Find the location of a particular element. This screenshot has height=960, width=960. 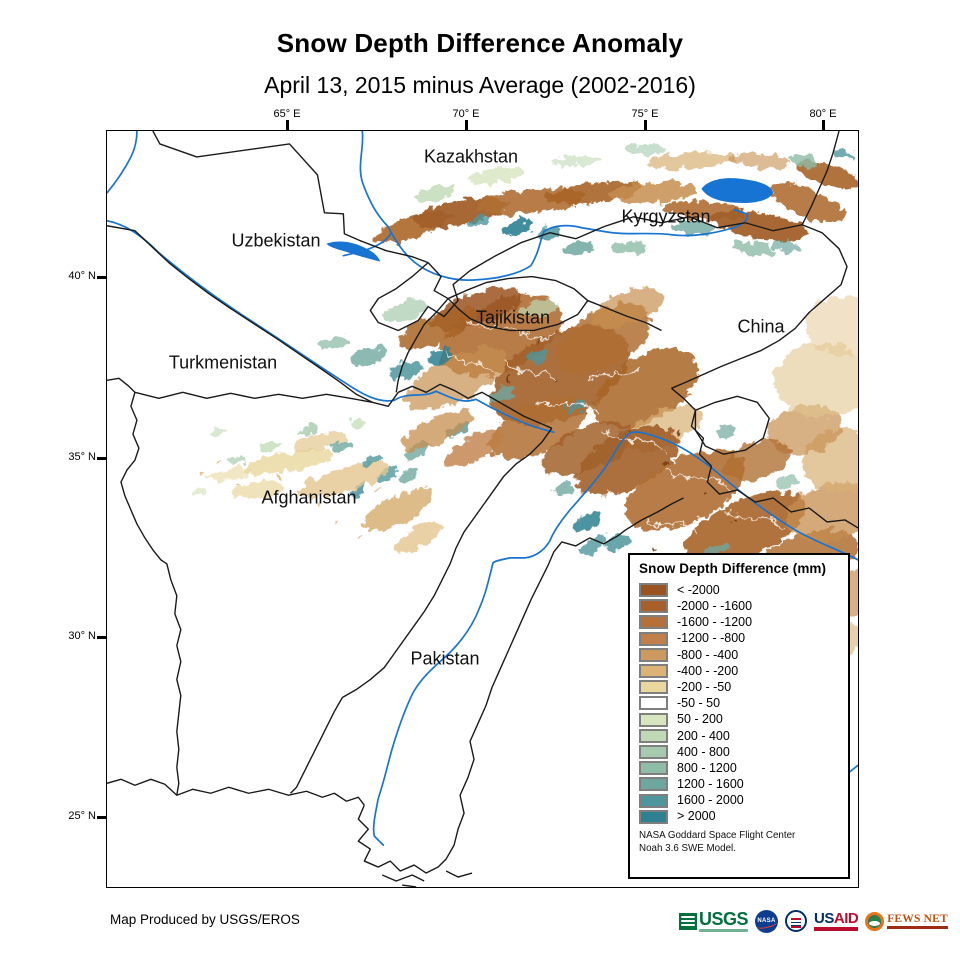

country-label-uzbekistan: Uzbekistan is located at coordinates (276, 240).